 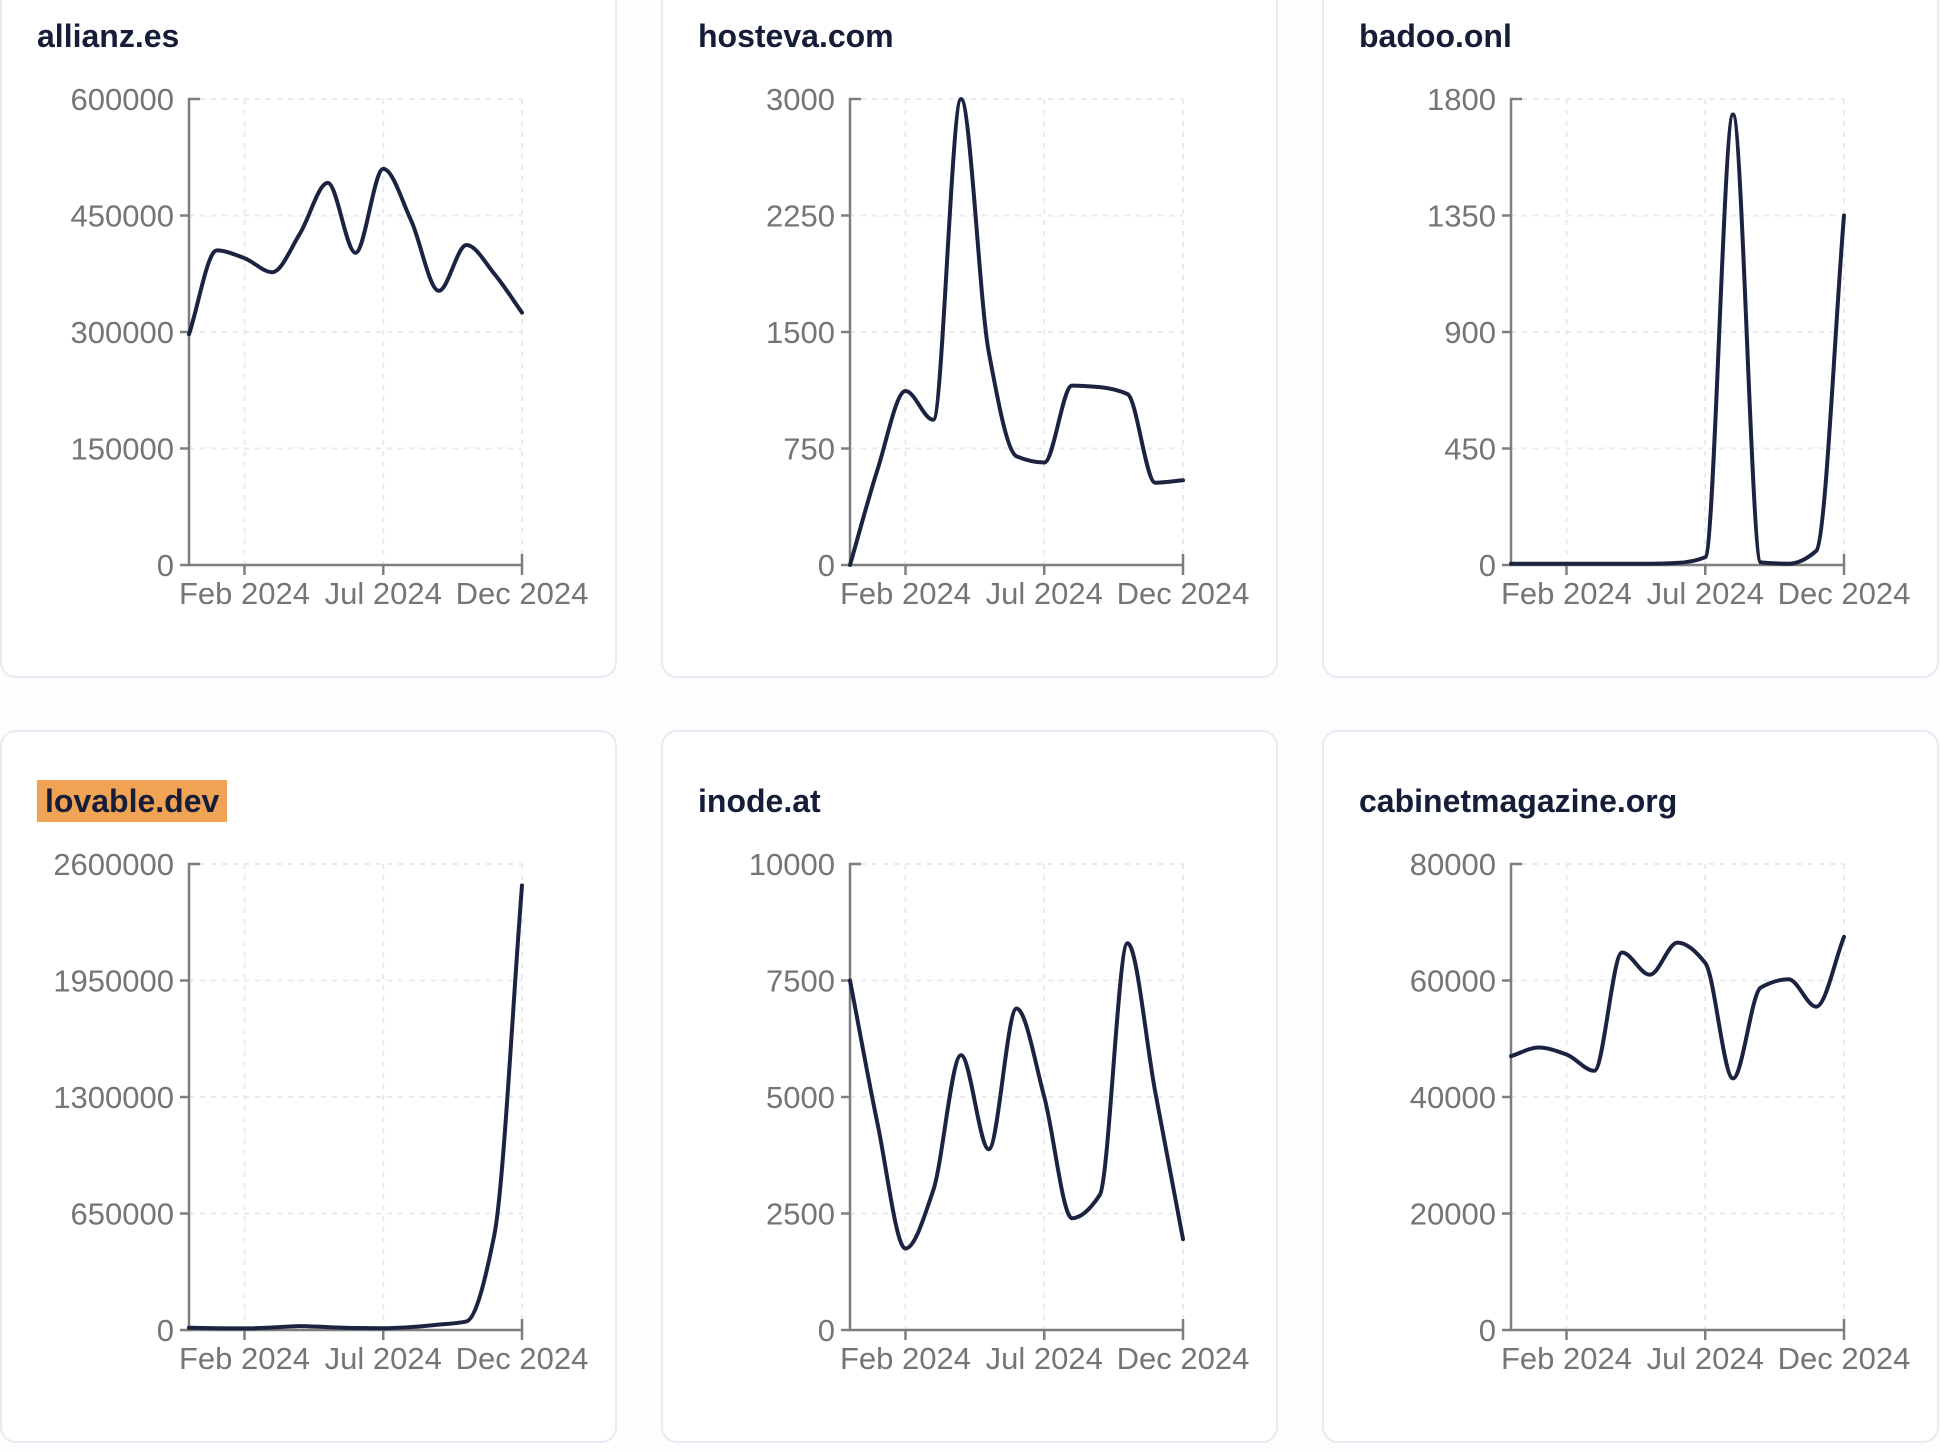 I want to click on y-axis-tick-label: 7500, so click(x=800, y=981).